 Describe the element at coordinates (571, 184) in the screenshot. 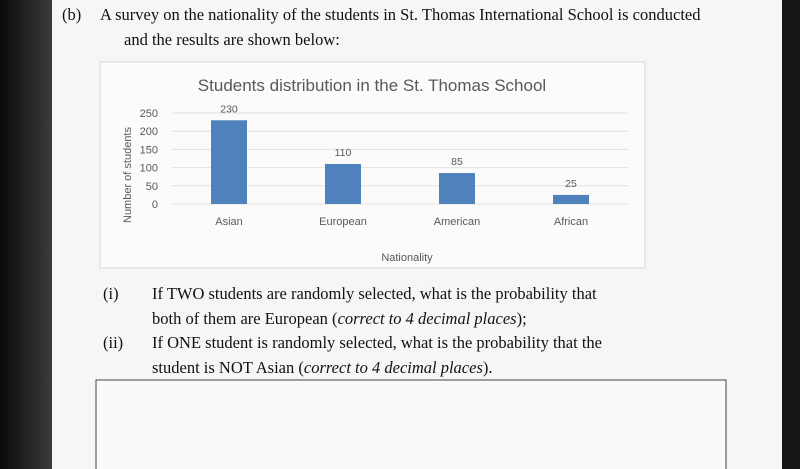

I see `data-label: 25` at that location.